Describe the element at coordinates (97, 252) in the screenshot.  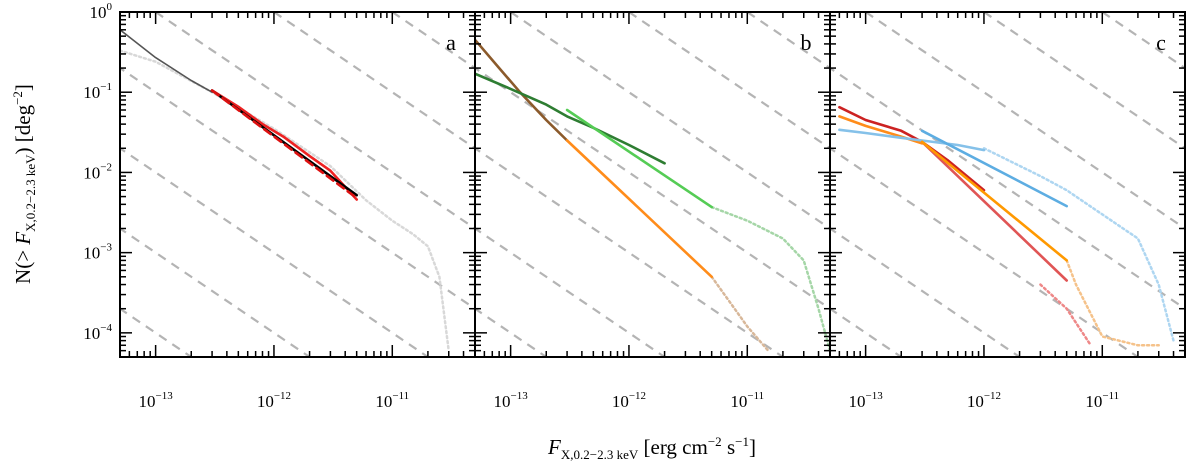
I see `y-tick-label: 10⁻³` at that location.